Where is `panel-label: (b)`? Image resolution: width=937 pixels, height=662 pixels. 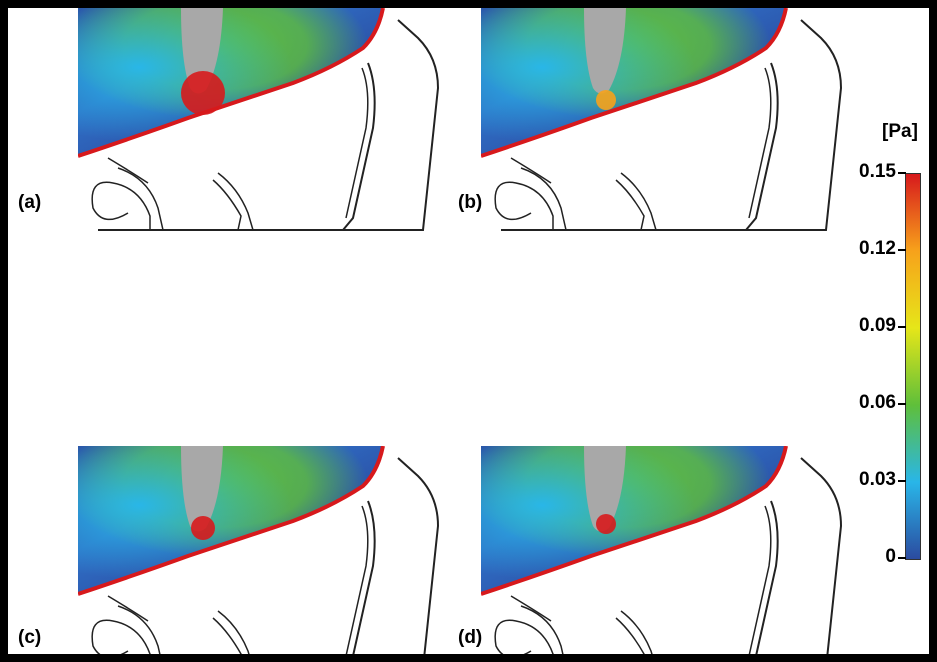
panel-label: (b) is located at coordinates (470, 202).